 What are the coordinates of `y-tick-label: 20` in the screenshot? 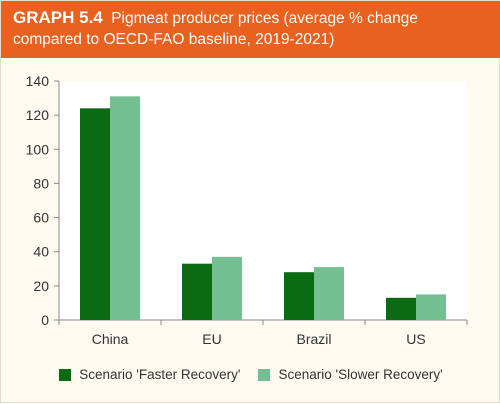 It's located at (41, 286).